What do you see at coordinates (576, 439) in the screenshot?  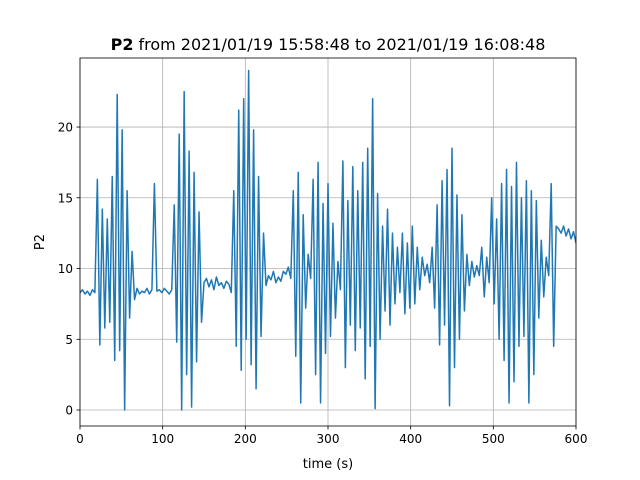 I see `x-tick-label: 600` at bounding box center [576, 439].